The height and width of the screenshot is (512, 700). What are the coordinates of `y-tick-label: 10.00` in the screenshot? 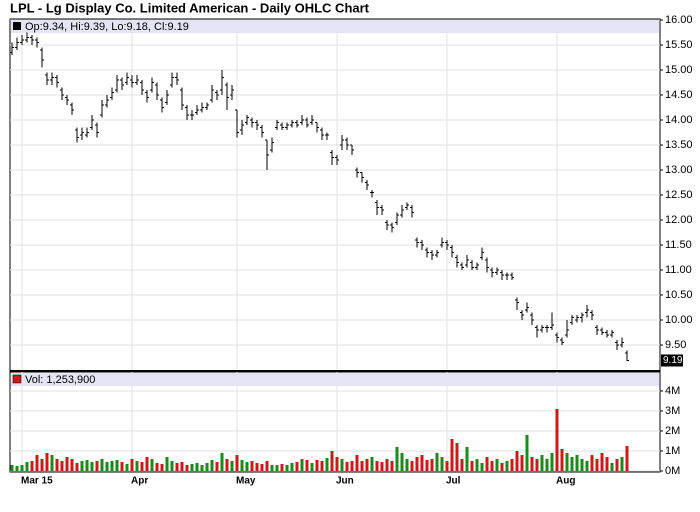 It's located at (679, 320).